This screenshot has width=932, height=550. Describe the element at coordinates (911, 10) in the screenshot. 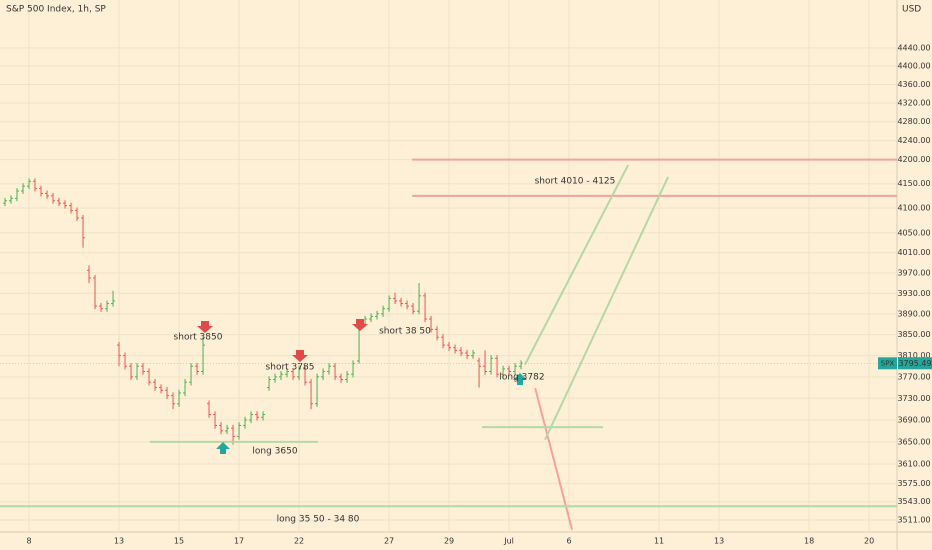

I see `currency: USD` at that location.